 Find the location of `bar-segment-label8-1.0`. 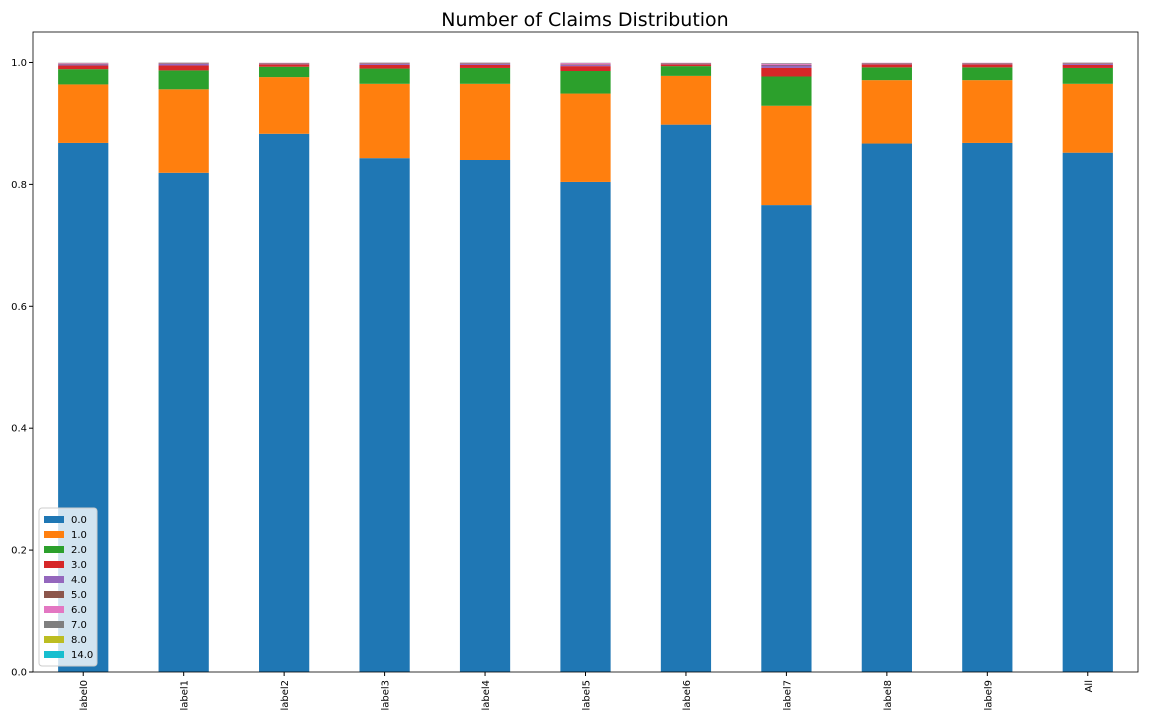

bar-segment-label8-1.0 is located at coordinates (886, 112).